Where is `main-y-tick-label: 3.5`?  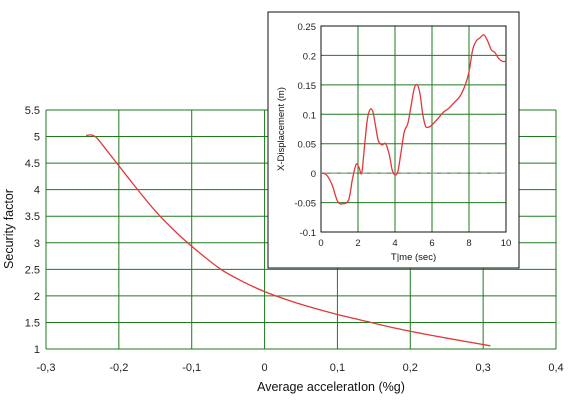
main-y-tick-label: 3.5 is located at coordinates (32, 217).